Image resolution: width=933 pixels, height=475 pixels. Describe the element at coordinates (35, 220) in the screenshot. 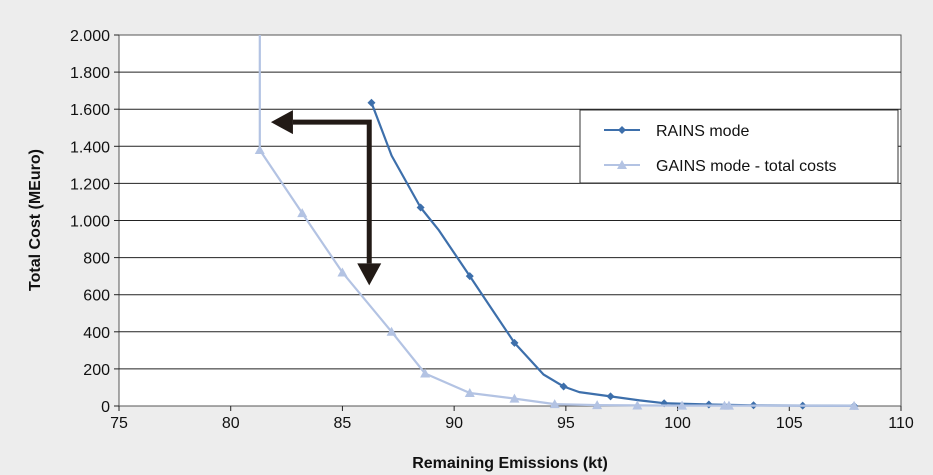

I see `y-axis-title: Total Cost (MEuro)` at that location.